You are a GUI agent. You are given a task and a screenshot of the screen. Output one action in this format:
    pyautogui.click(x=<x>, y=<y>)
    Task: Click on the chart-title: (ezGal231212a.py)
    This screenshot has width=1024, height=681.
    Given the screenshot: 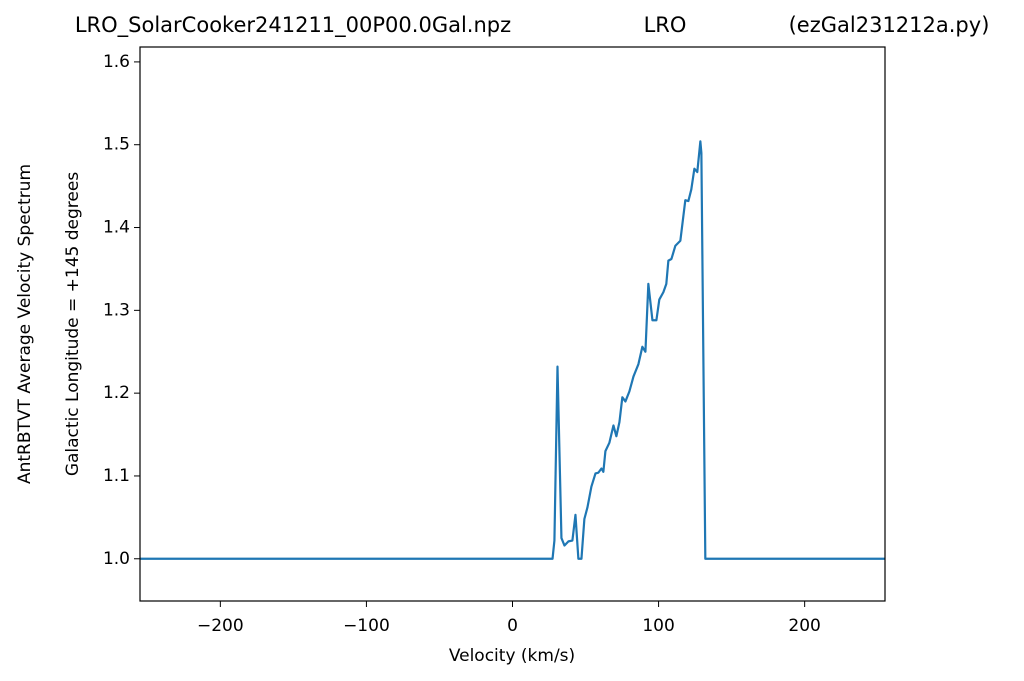 What is the action you would take?
    pyautogui.click(x=889, y=25)
    